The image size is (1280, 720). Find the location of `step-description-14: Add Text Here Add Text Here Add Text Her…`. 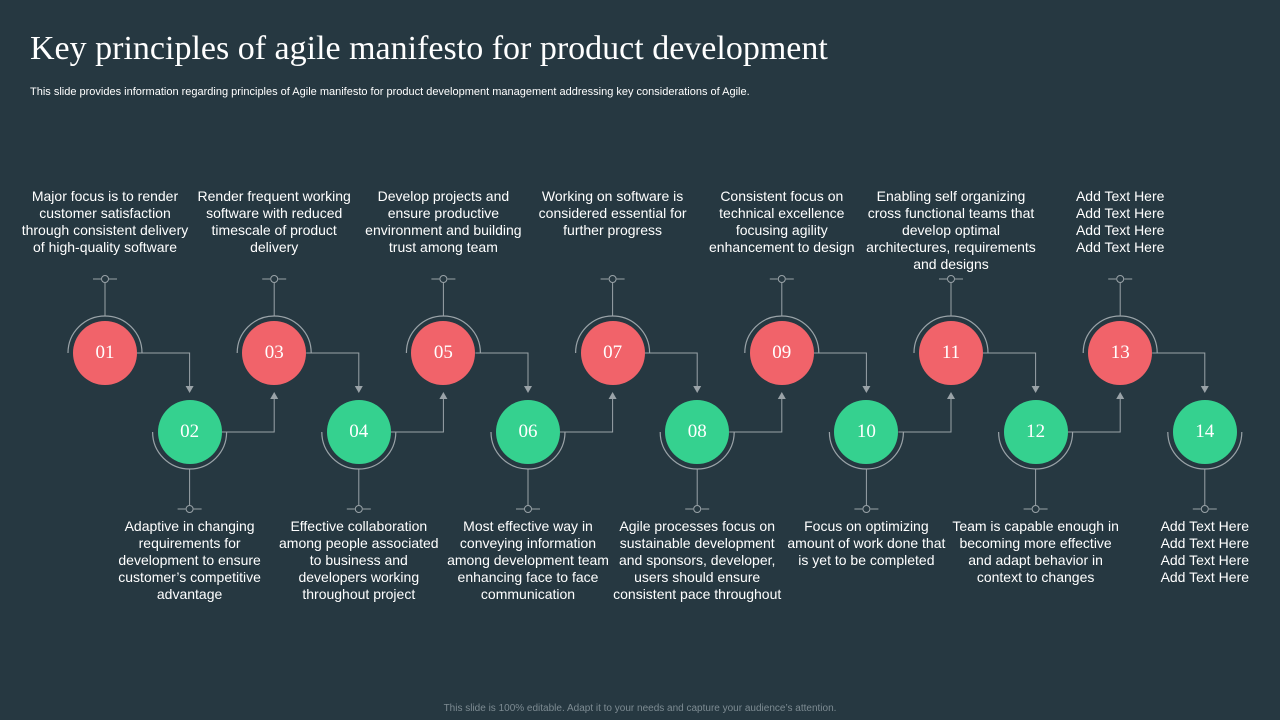

step-description-14: Add Text Here Add Text Here Add Text Her… is located at coordinates (1205, 551).